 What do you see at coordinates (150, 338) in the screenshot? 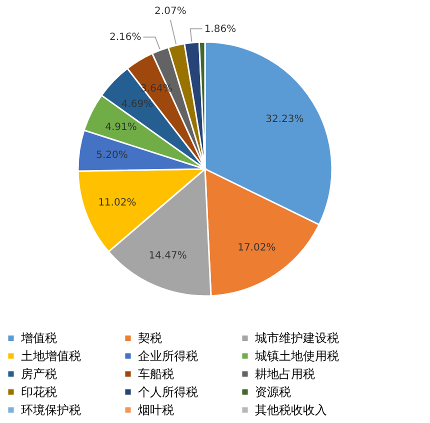
I see `legend-label: 契税` at bounding box center [150, 338].